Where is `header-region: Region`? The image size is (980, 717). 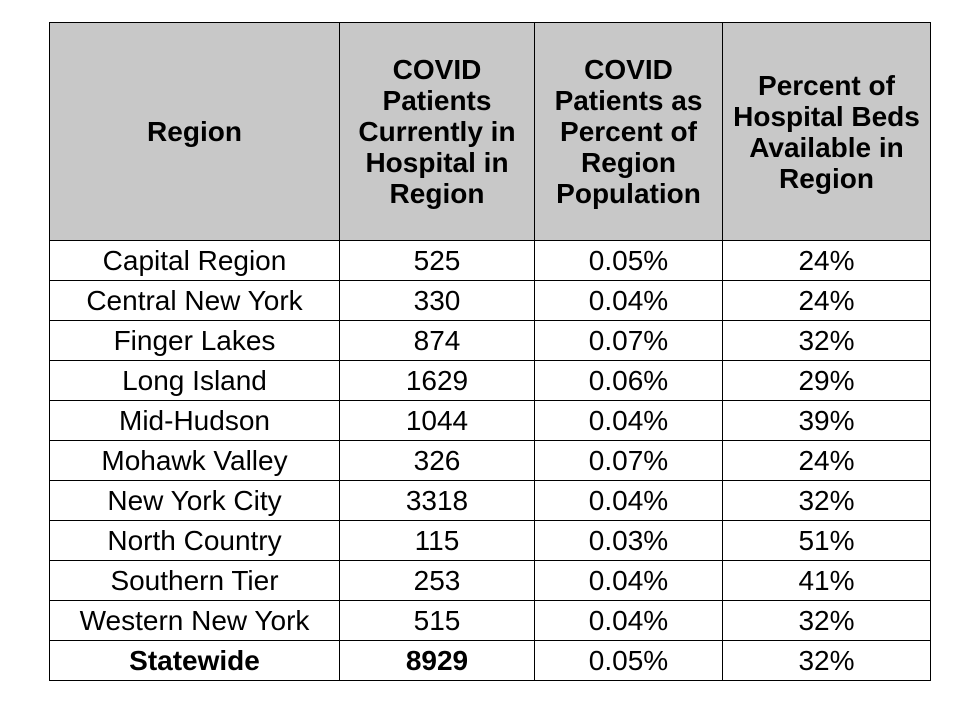 header-region: Region is located at coordinates (194, 131).